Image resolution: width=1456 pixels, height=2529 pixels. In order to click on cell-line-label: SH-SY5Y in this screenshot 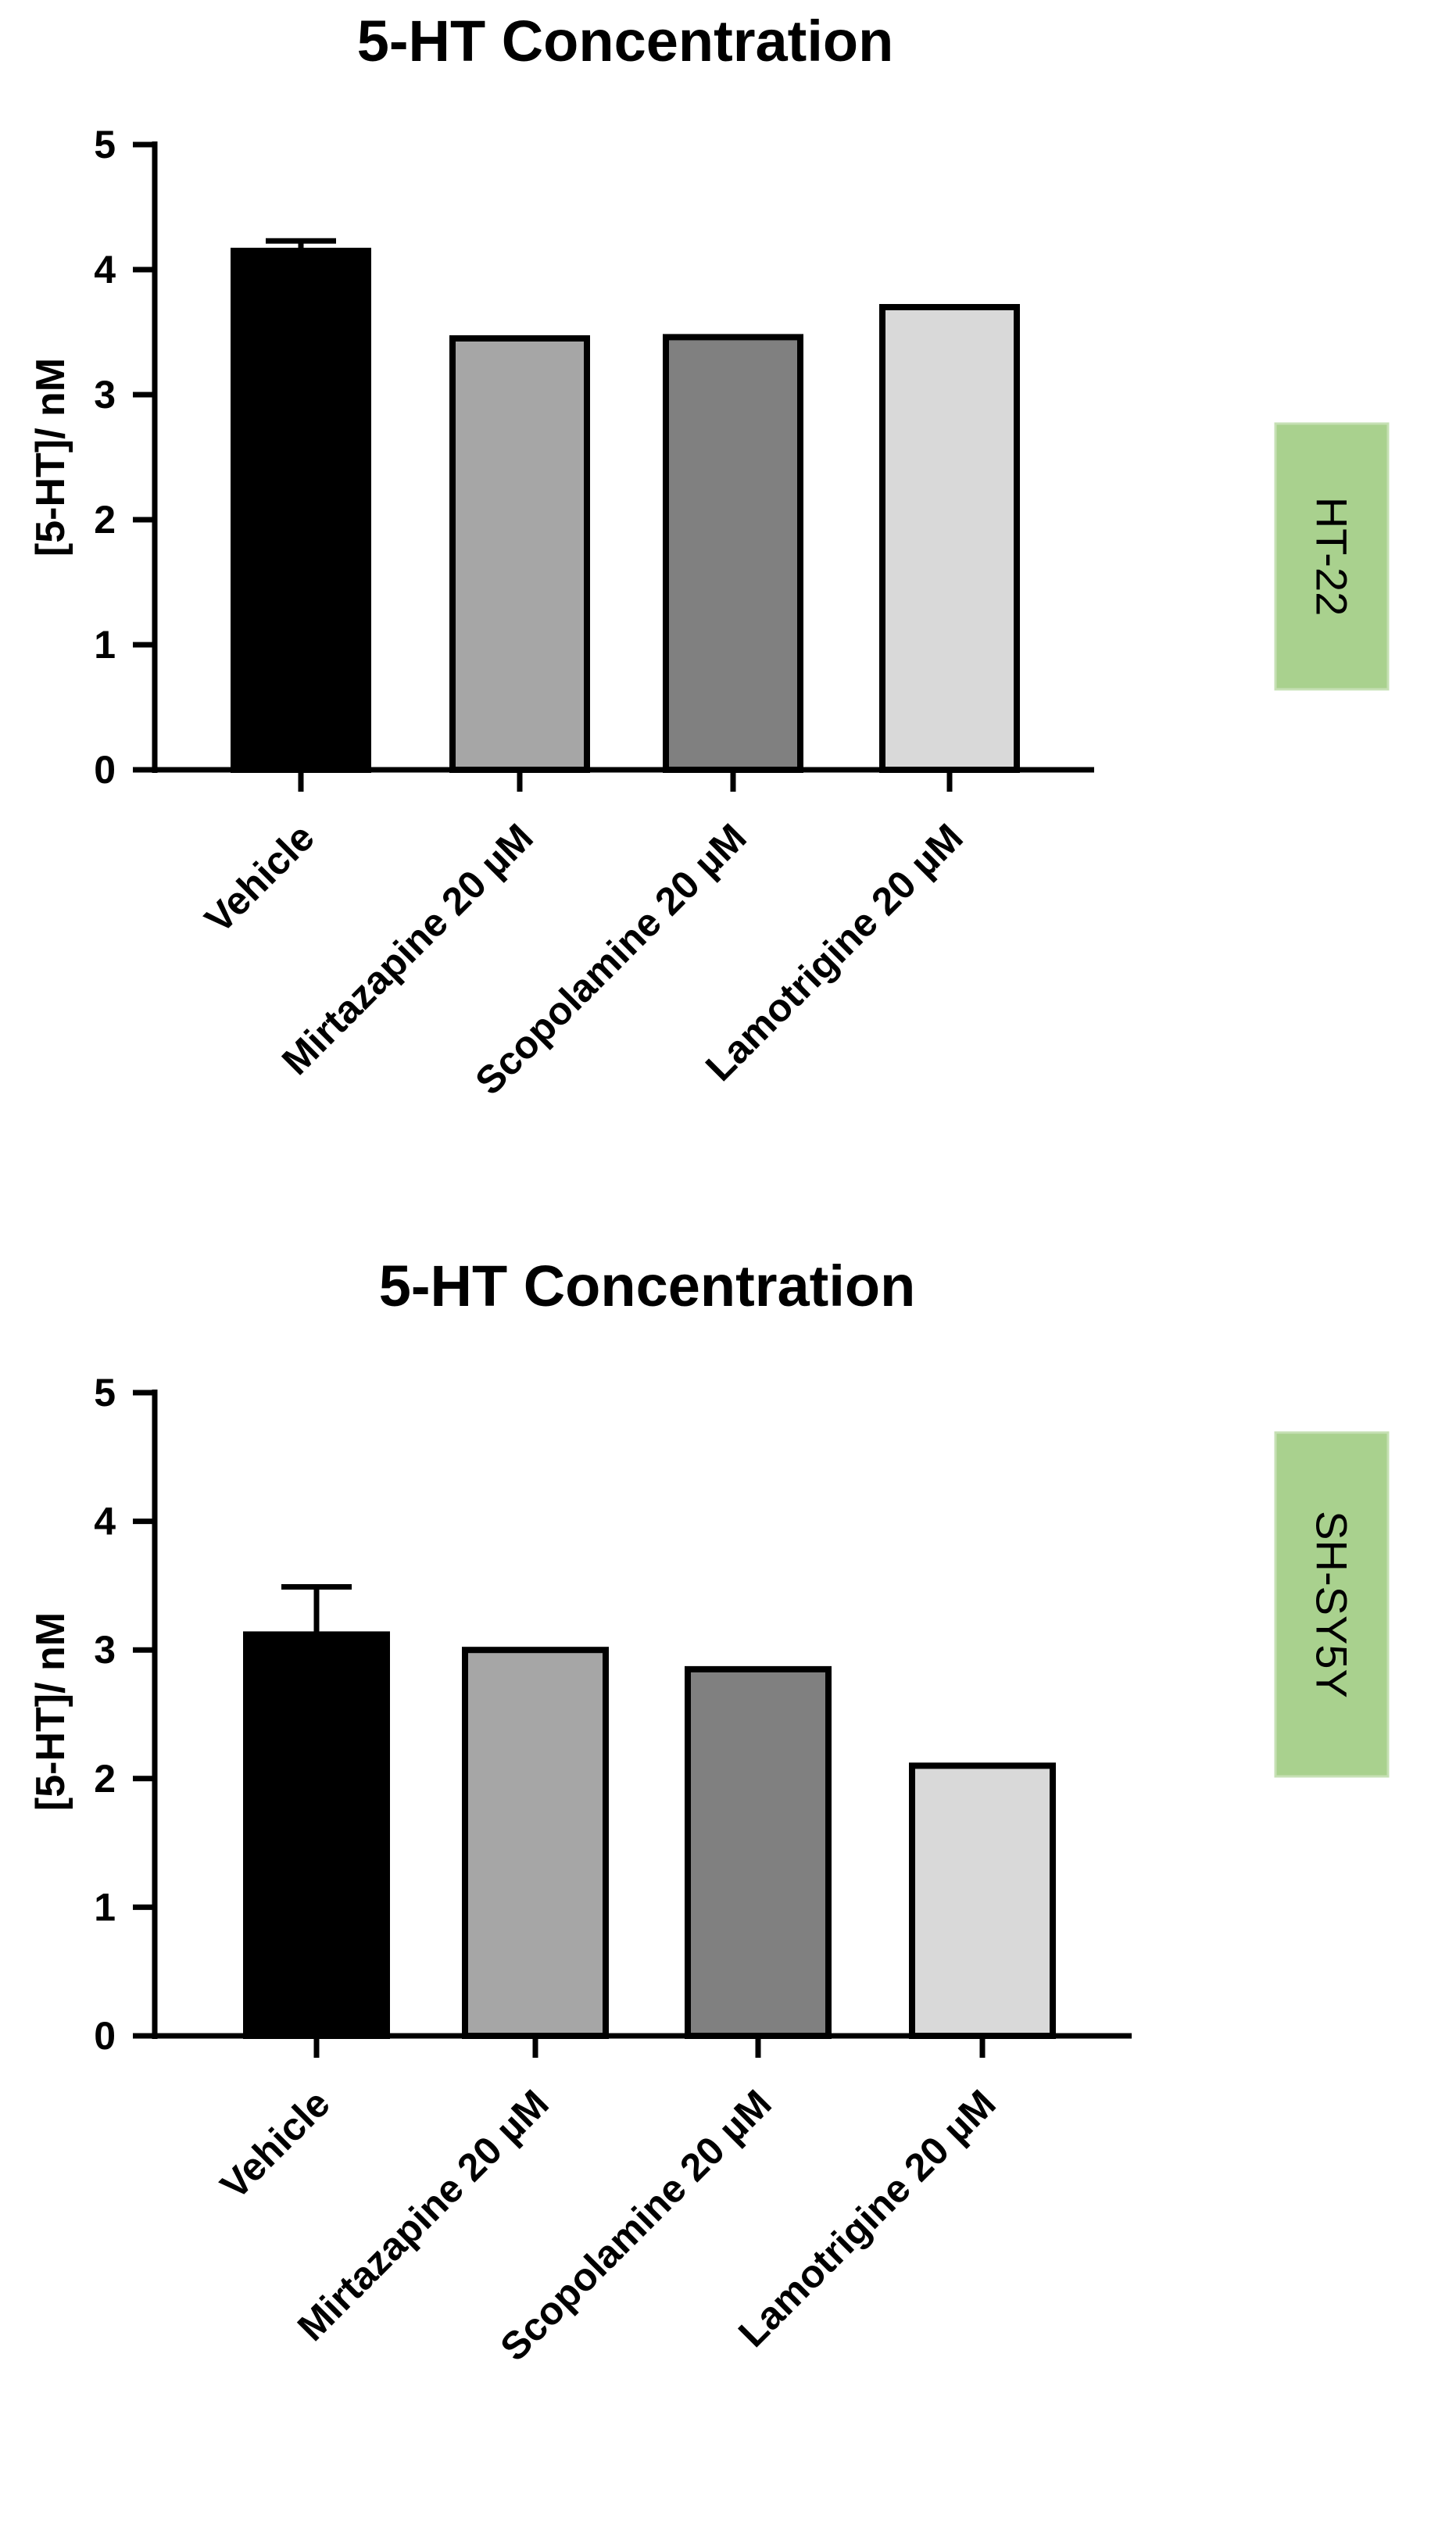, I will do `click(1332, 1604)`.